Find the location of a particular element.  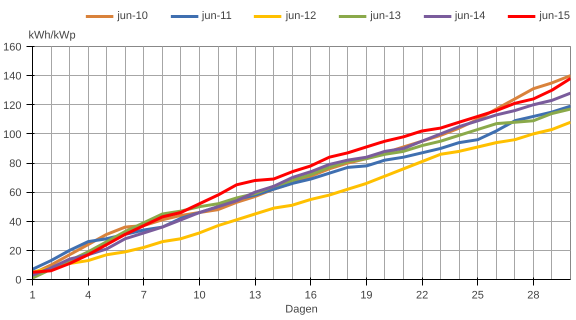

y-tick-label: 80 is located at coordinates (15, 164).